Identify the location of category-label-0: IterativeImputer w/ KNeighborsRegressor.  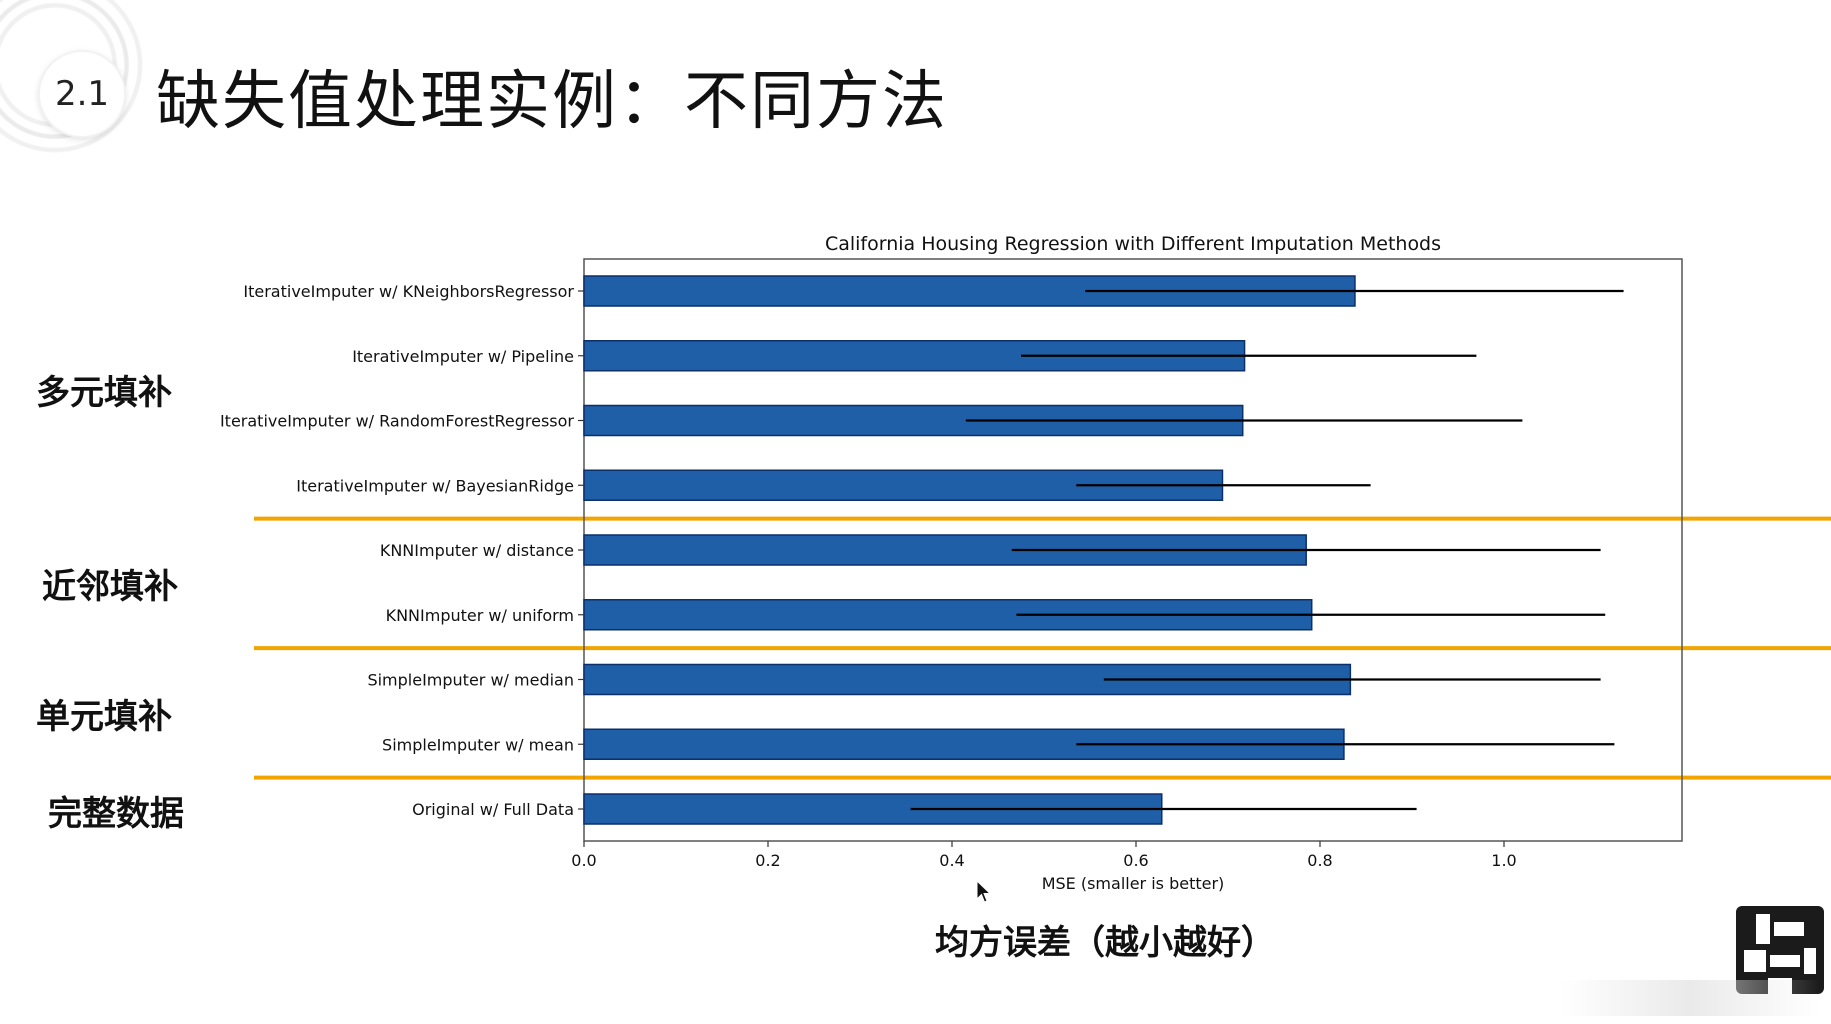
(408, 291).